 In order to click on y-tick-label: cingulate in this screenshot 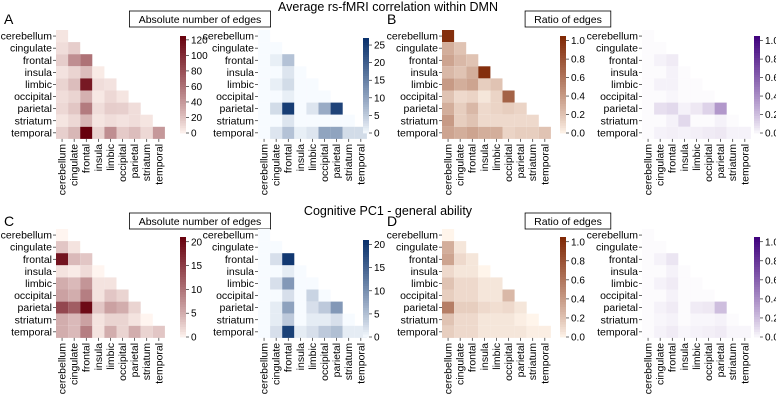, I will do `click(31, 248)`.